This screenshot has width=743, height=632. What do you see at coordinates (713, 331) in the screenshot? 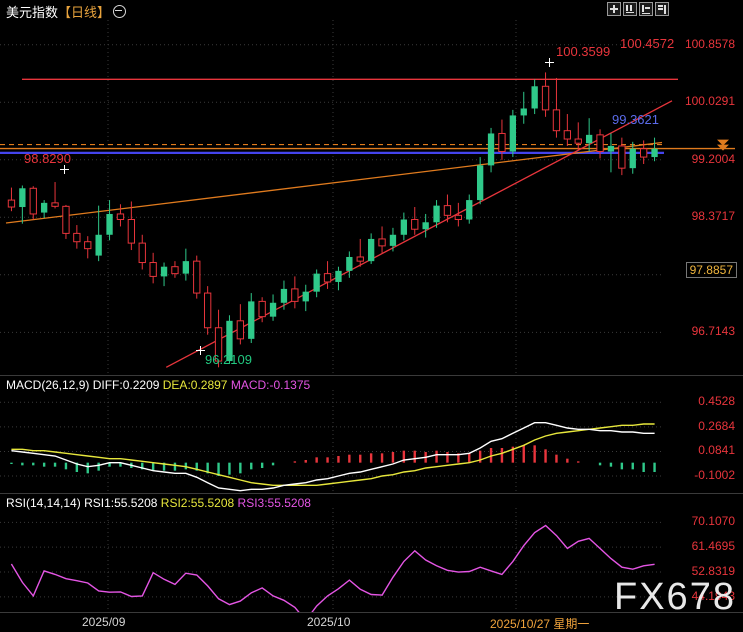
I see `price-axis-label: 96.7143` at bounding box center [713, 331].